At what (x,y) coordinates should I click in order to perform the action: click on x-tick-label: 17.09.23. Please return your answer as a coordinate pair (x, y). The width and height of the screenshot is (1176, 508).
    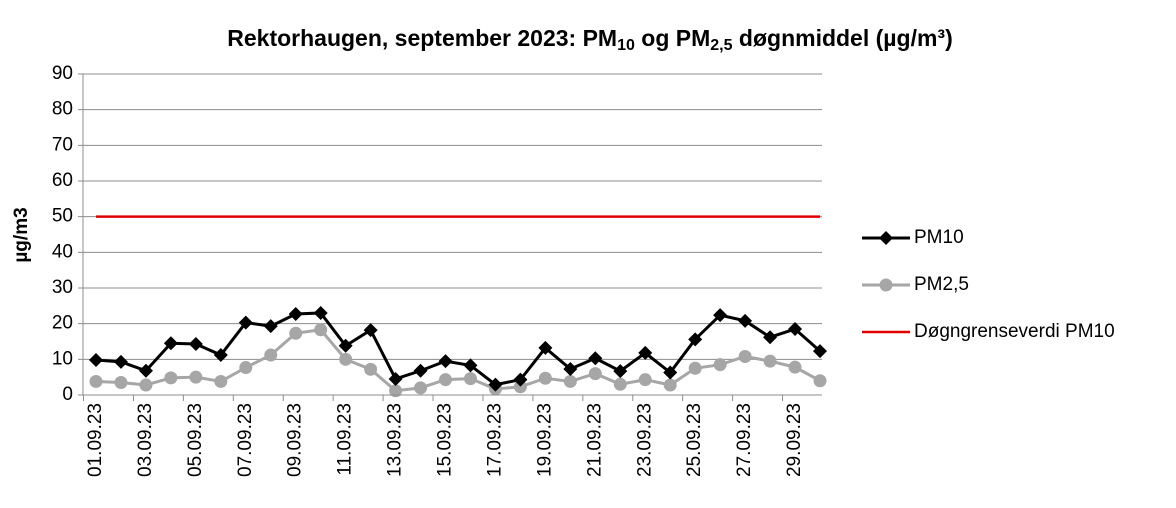
    Looking at the image, I should click on (494, 440).